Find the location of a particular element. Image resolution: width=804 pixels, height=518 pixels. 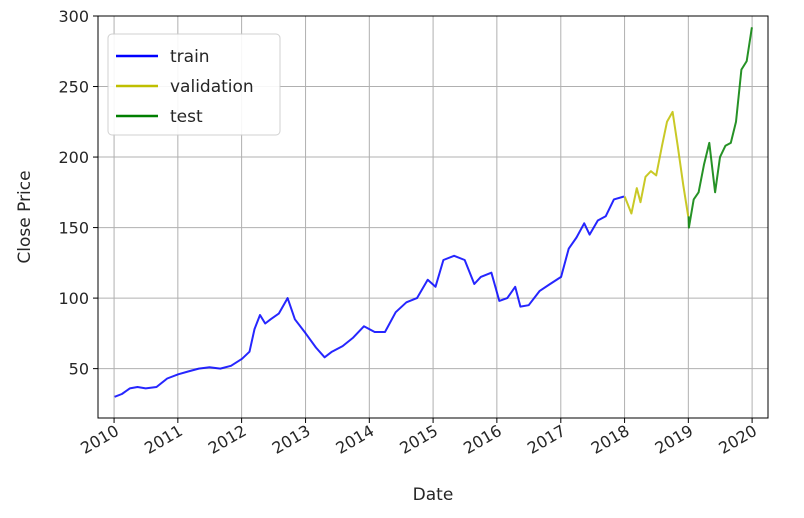

y-tick-label: 200 is located at coordinates (73, 157).